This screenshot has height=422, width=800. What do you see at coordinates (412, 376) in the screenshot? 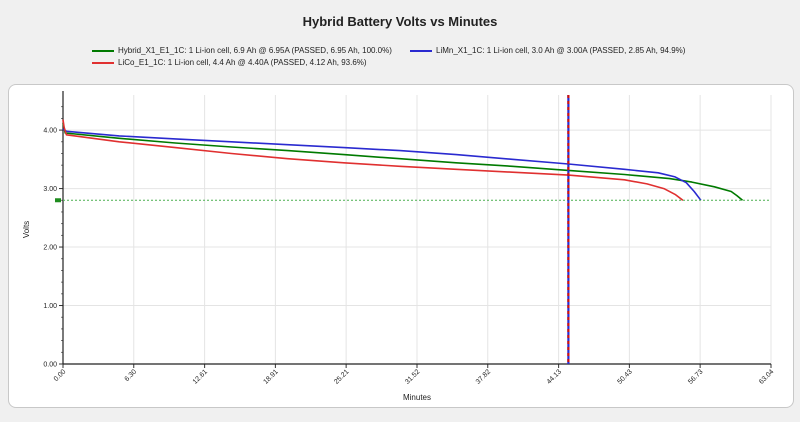
I see `x-tick-label: 31.52` at bounding box center [412, 376].